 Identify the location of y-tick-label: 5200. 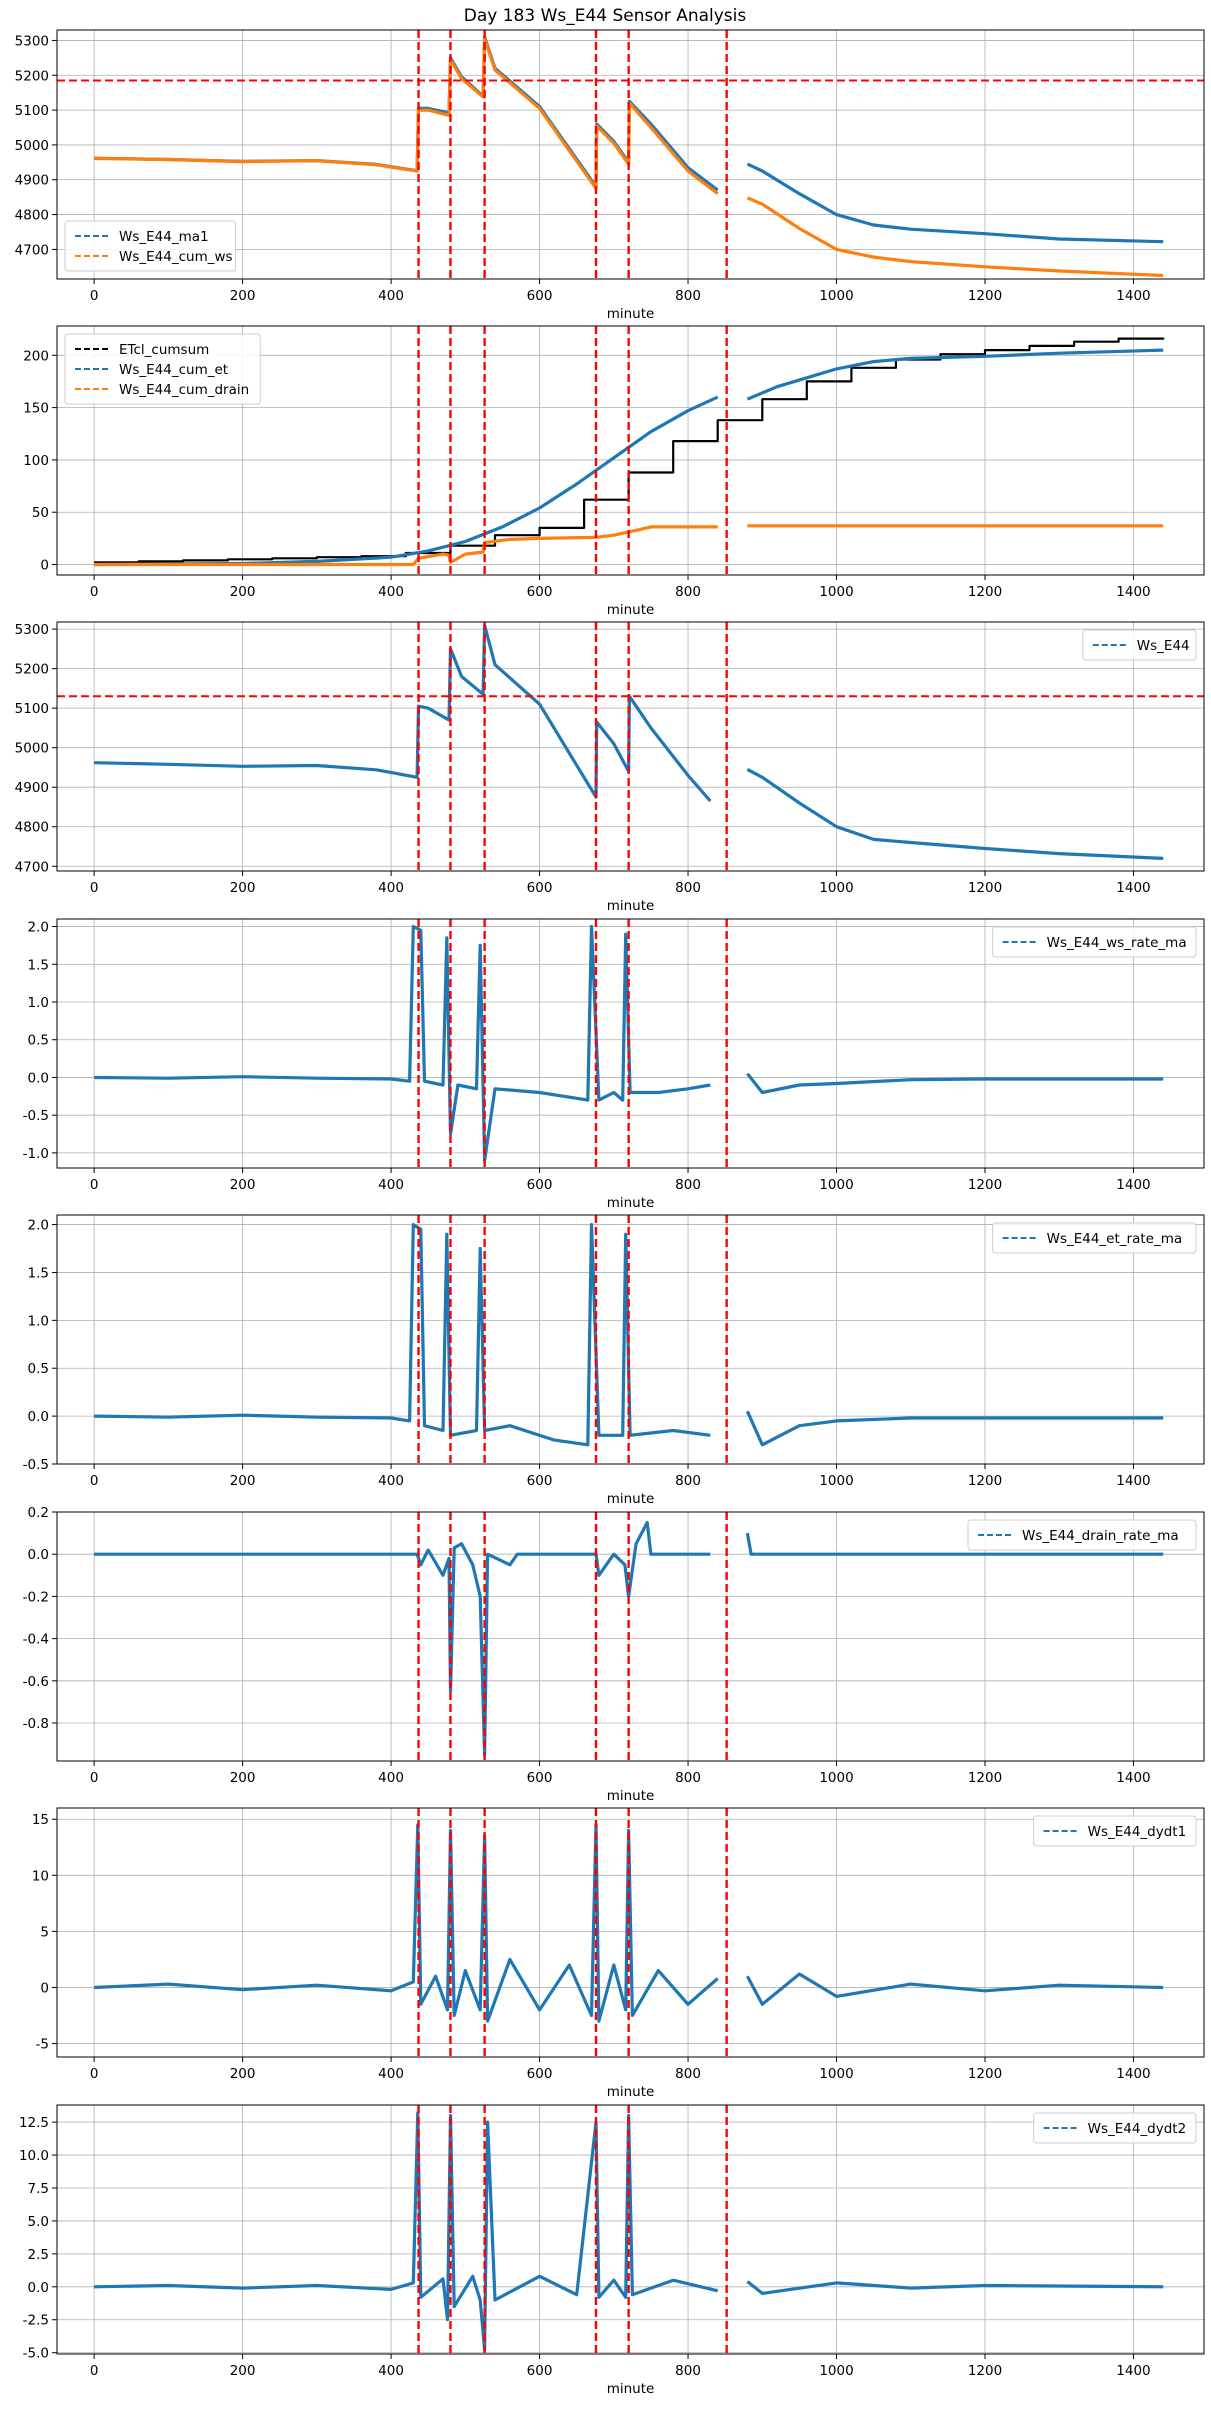
(32, 670).